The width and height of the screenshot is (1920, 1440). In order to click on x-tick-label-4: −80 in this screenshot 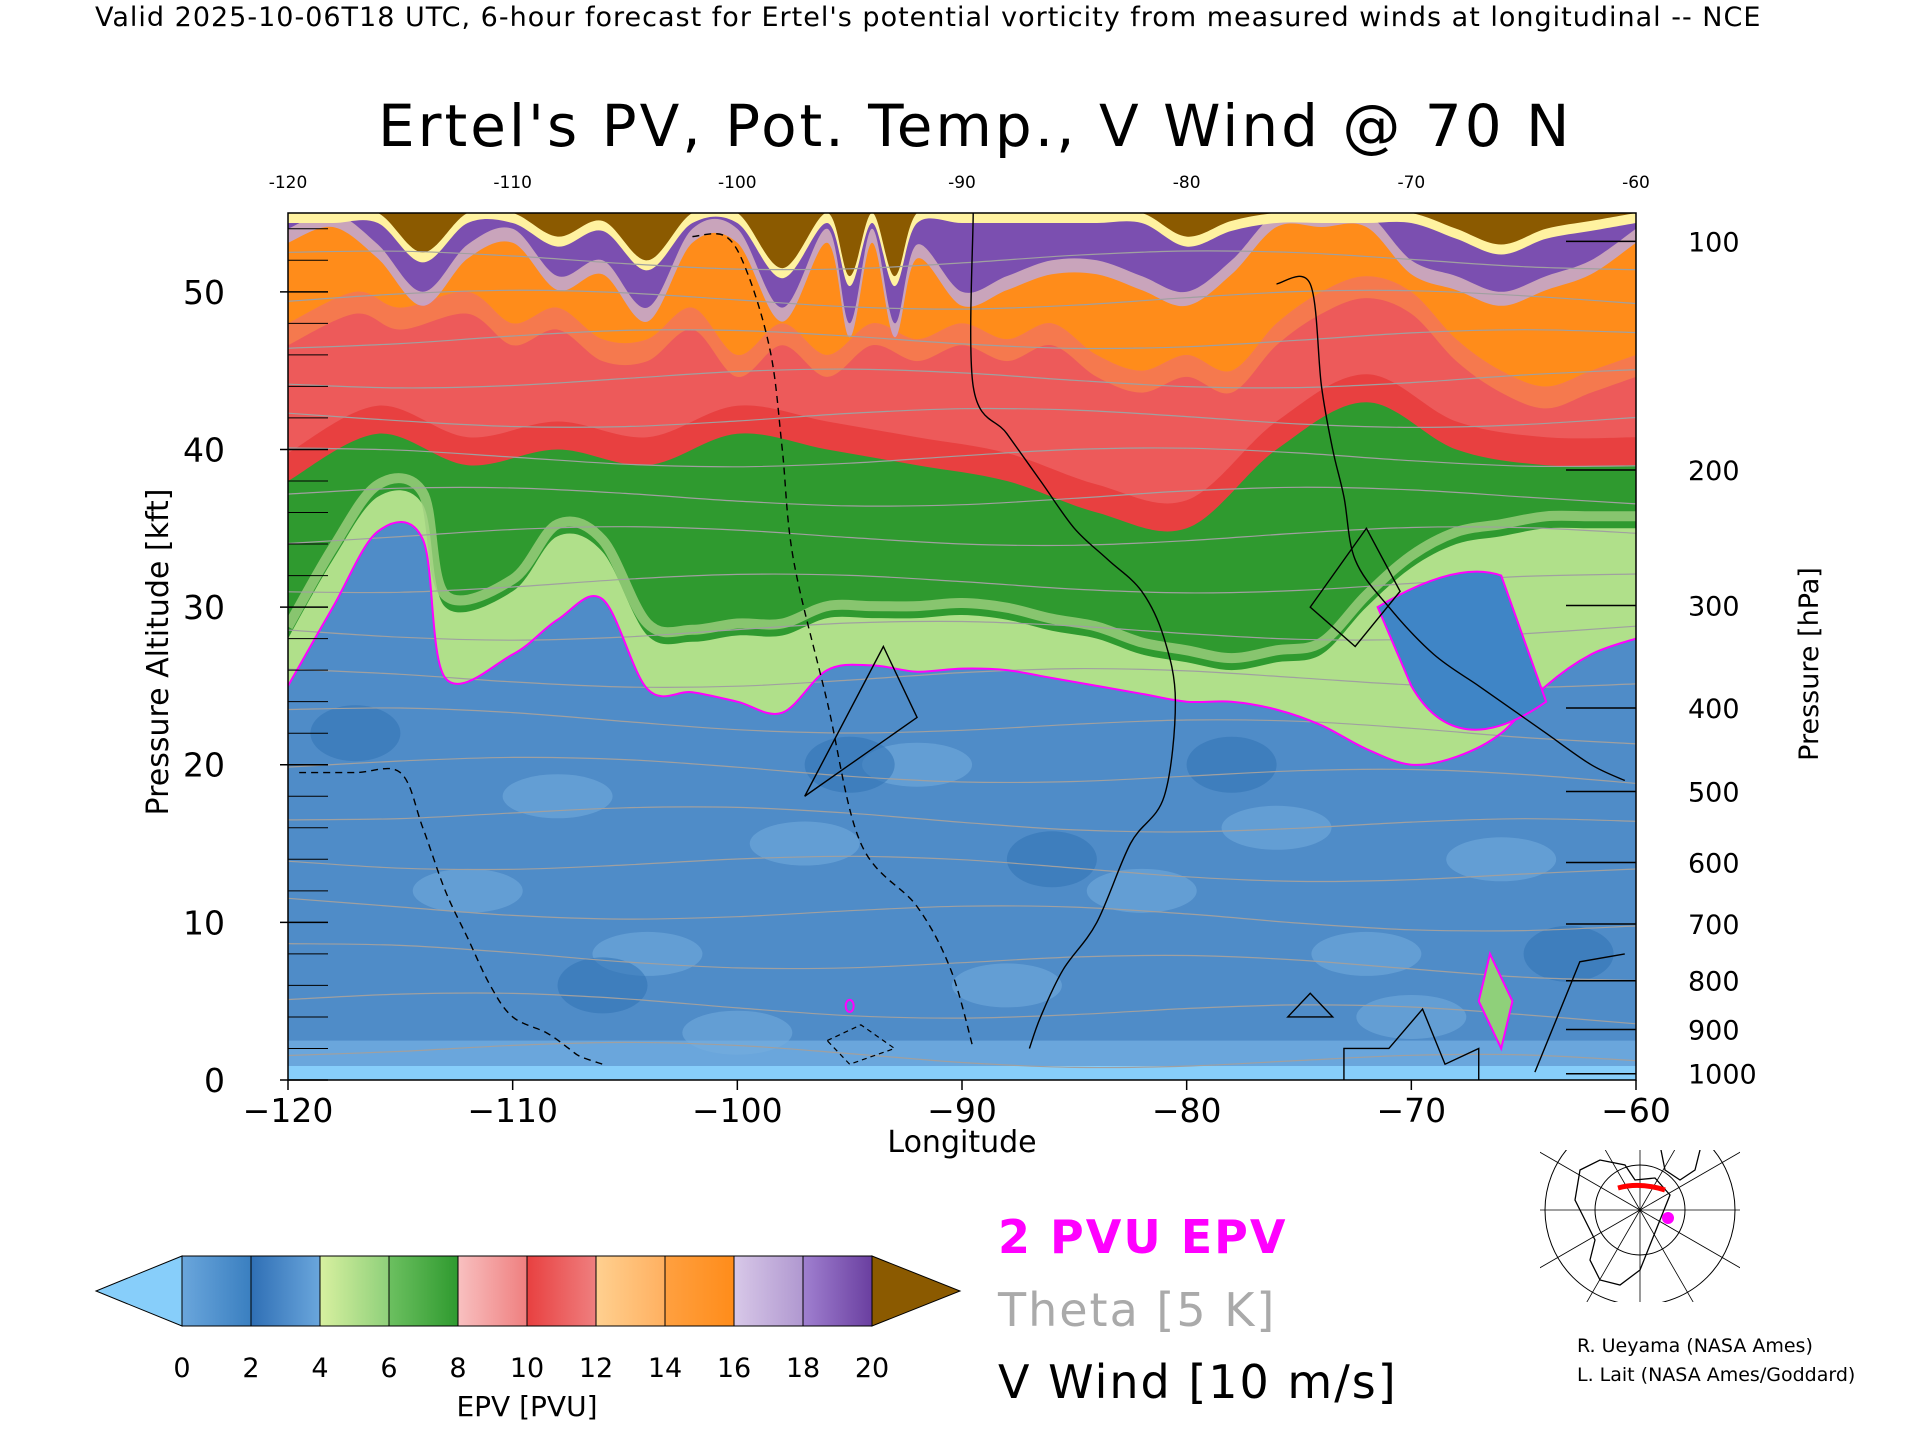, I will do `click(1187, 1110)`.